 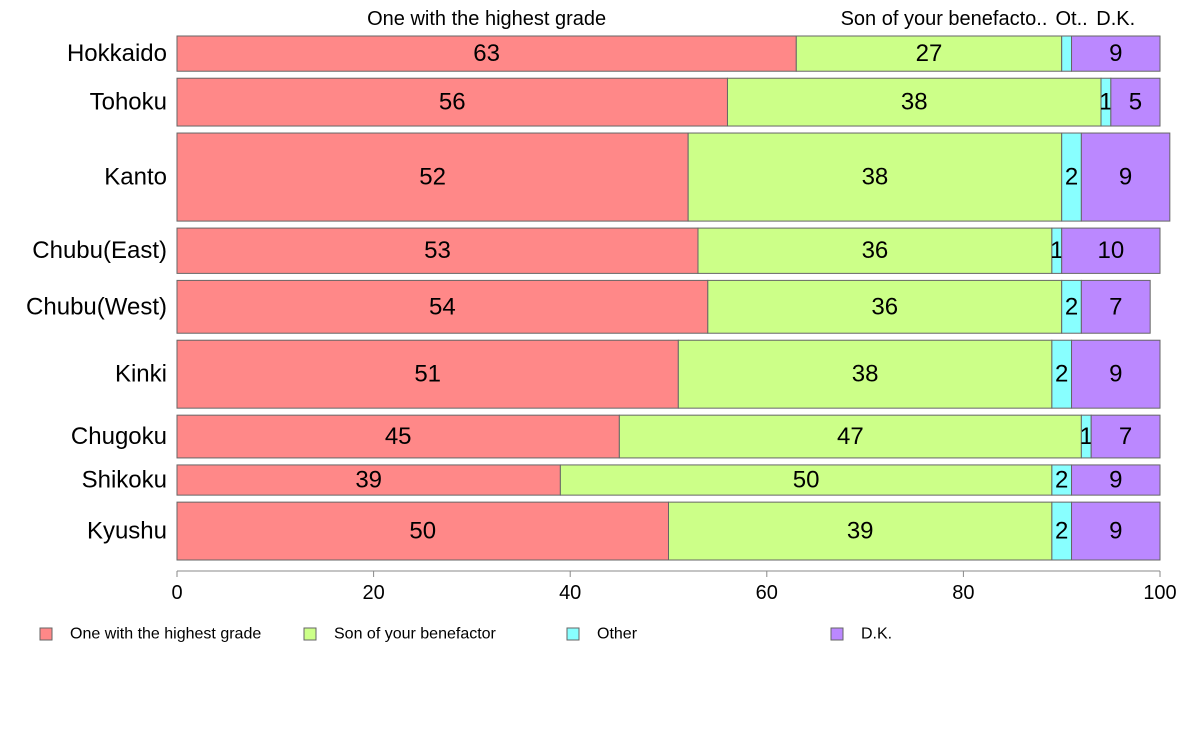 I want to click on x-tick-label: 0, so click(x=176, y=593).